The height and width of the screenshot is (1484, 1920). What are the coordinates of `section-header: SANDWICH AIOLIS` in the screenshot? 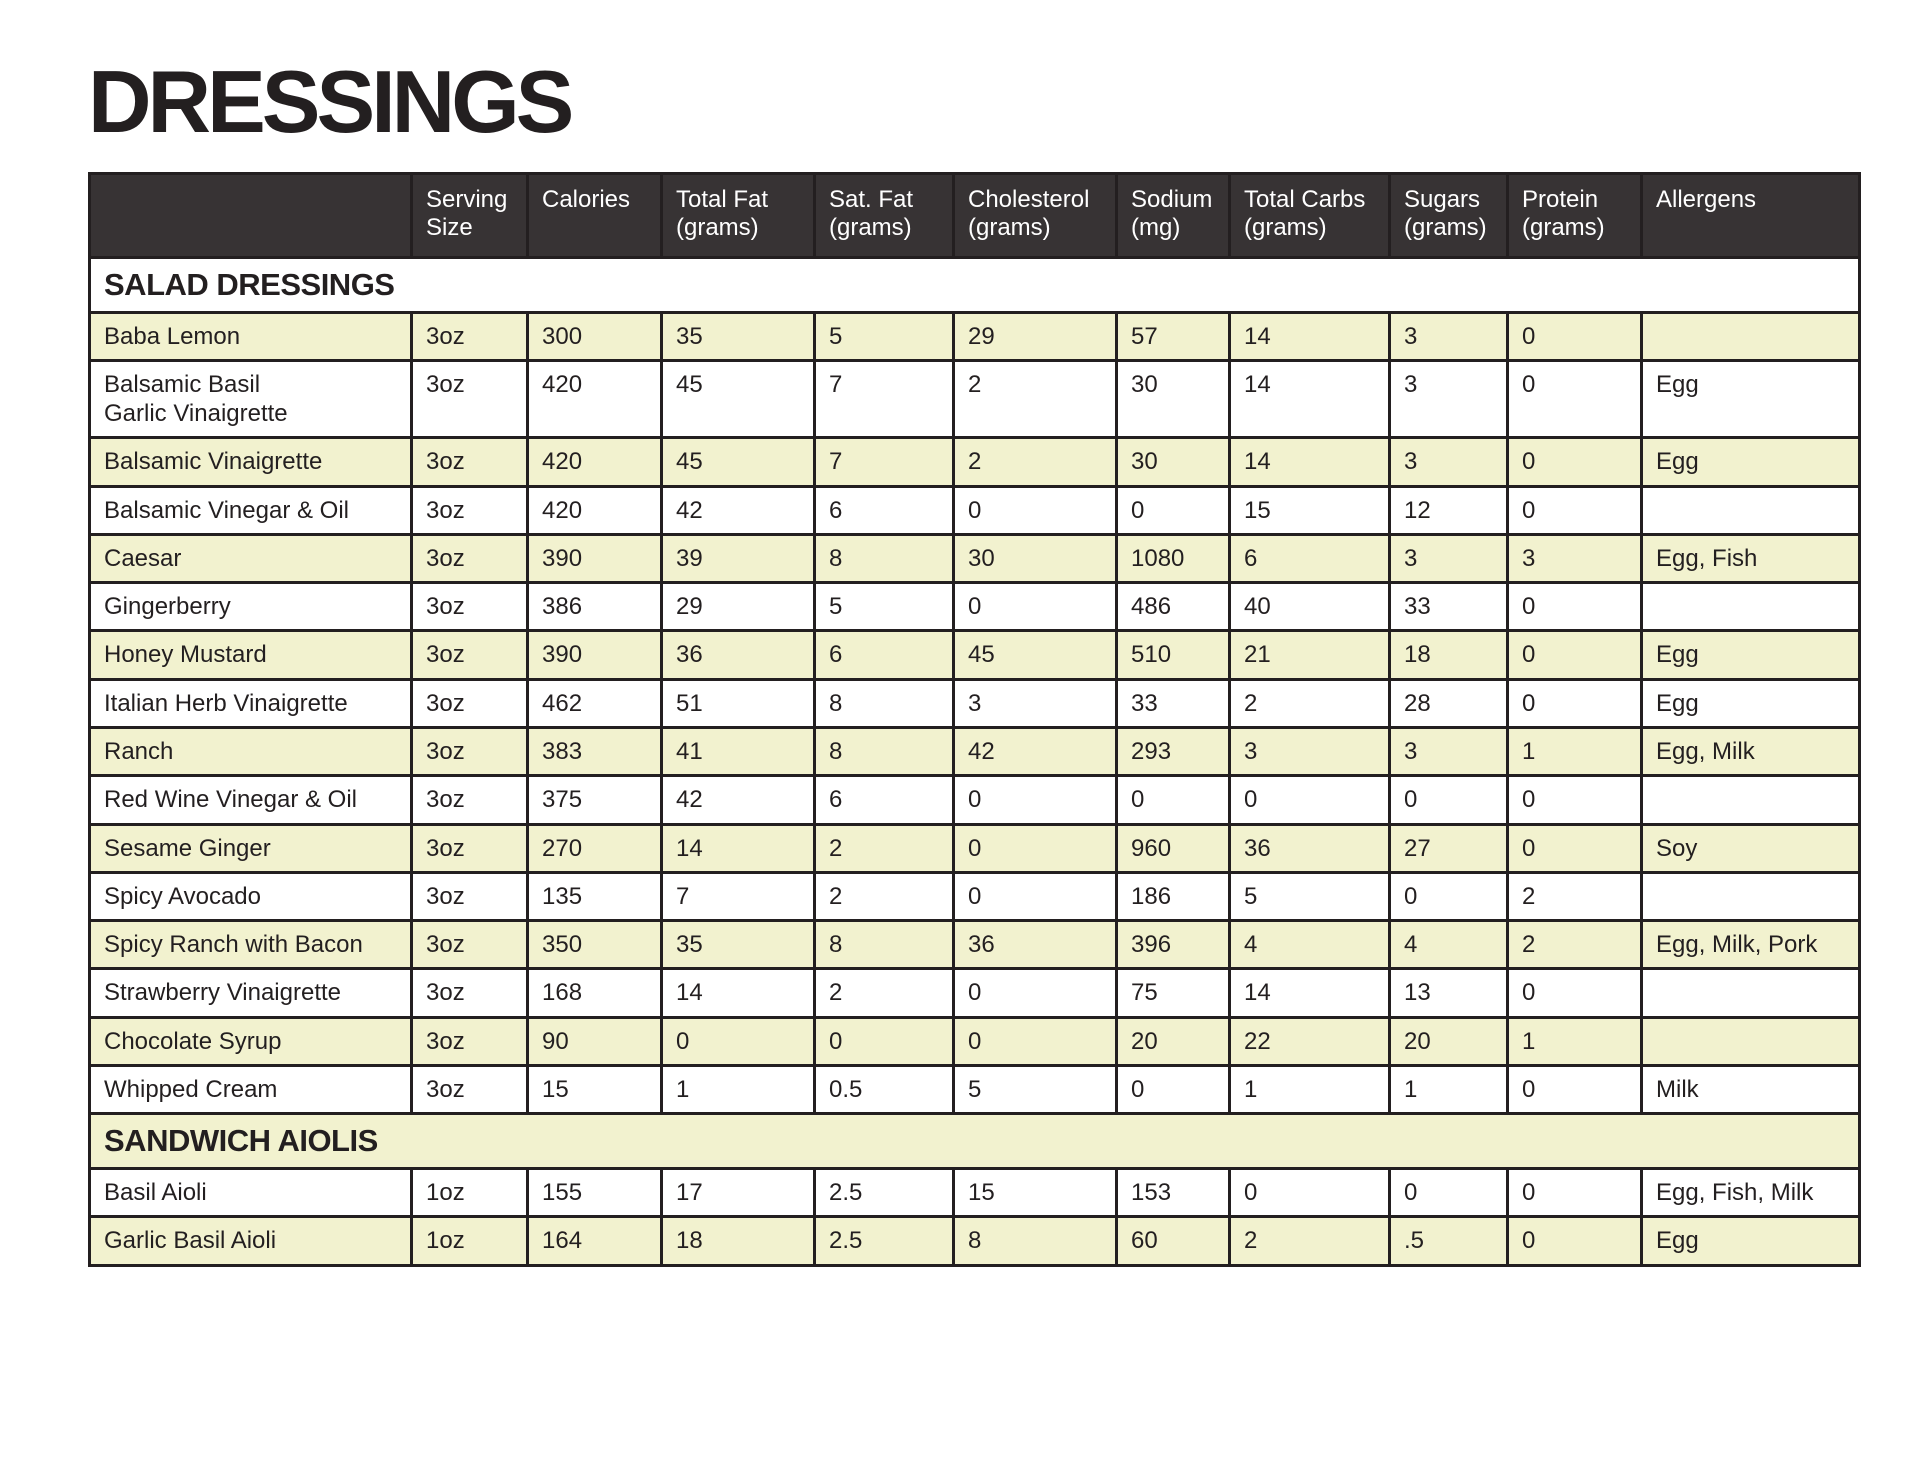 It's located at (974, 1141).